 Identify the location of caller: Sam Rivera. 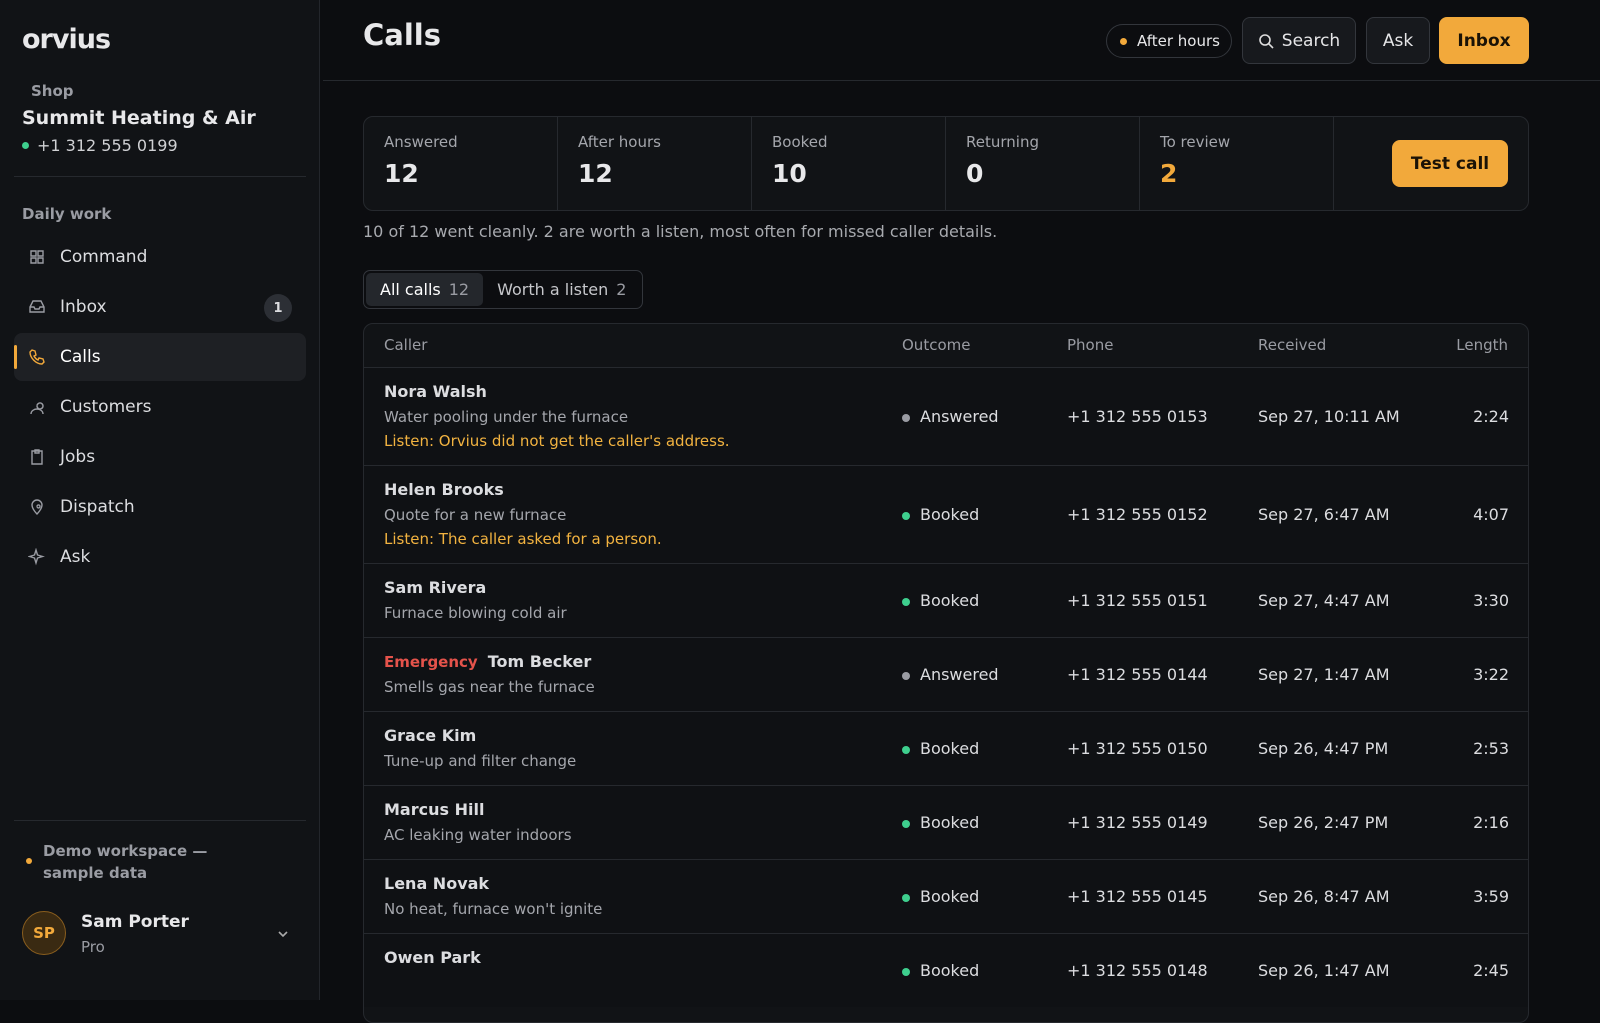
(435, 587).